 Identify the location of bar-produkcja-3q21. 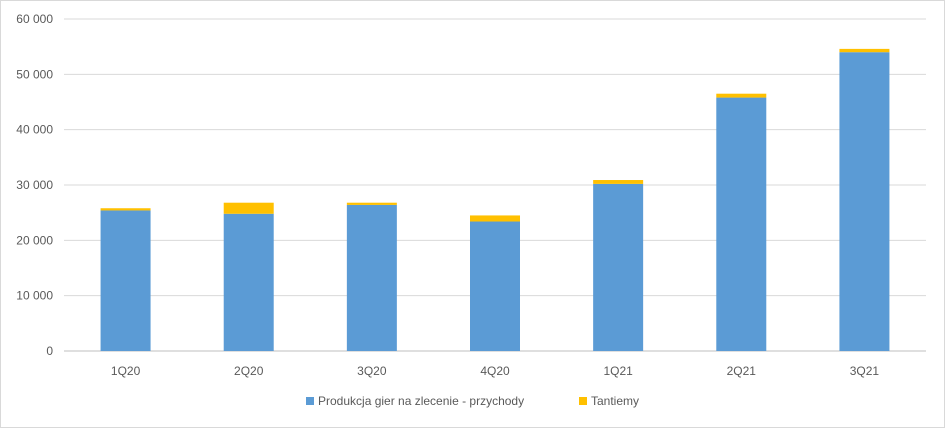
(864, 201).